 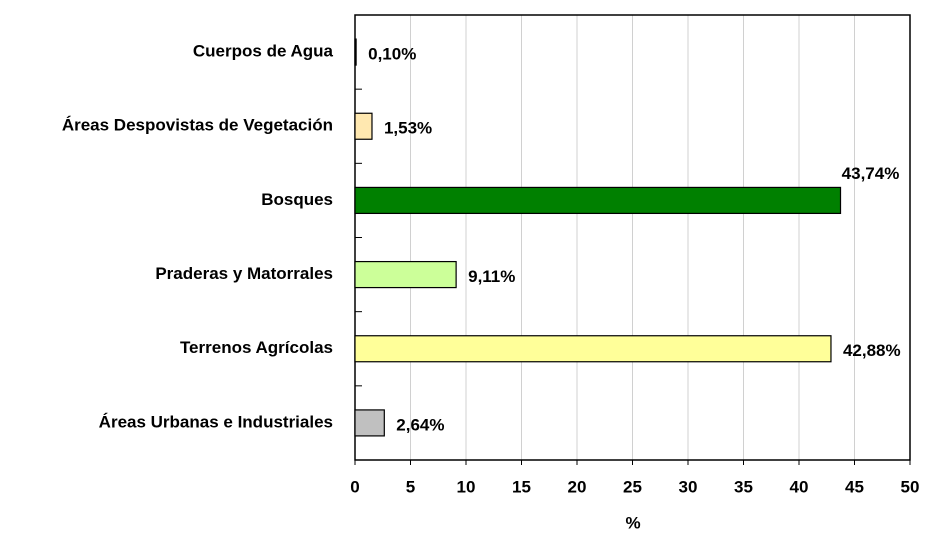 I want to click on x-axis-label: %, so click(x=632, y=522).